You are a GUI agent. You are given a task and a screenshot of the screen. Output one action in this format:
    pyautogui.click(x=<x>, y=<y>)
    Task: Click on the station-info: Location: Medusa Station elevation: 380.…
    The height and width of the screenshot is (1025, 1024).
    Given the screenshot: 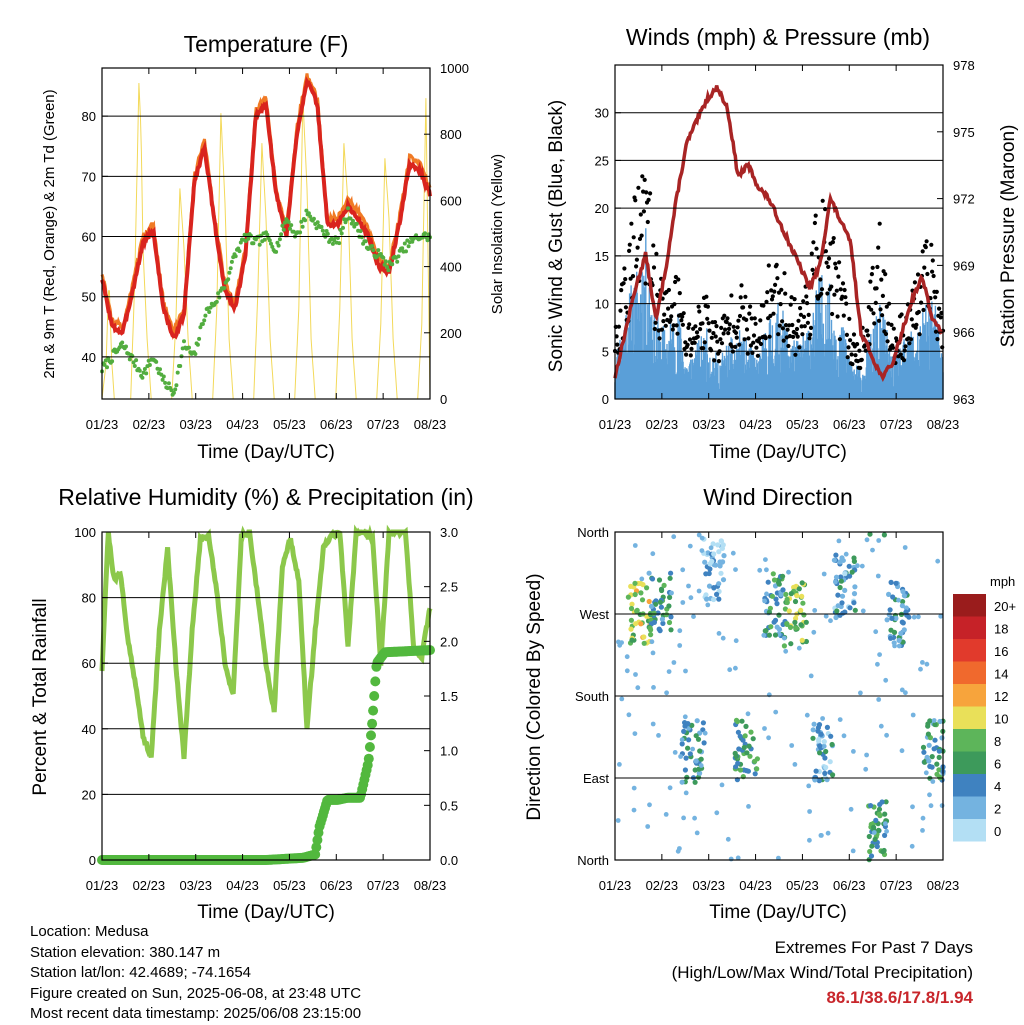 What is the action you would take?
    pyautogui.click(x=195, y=973)
    